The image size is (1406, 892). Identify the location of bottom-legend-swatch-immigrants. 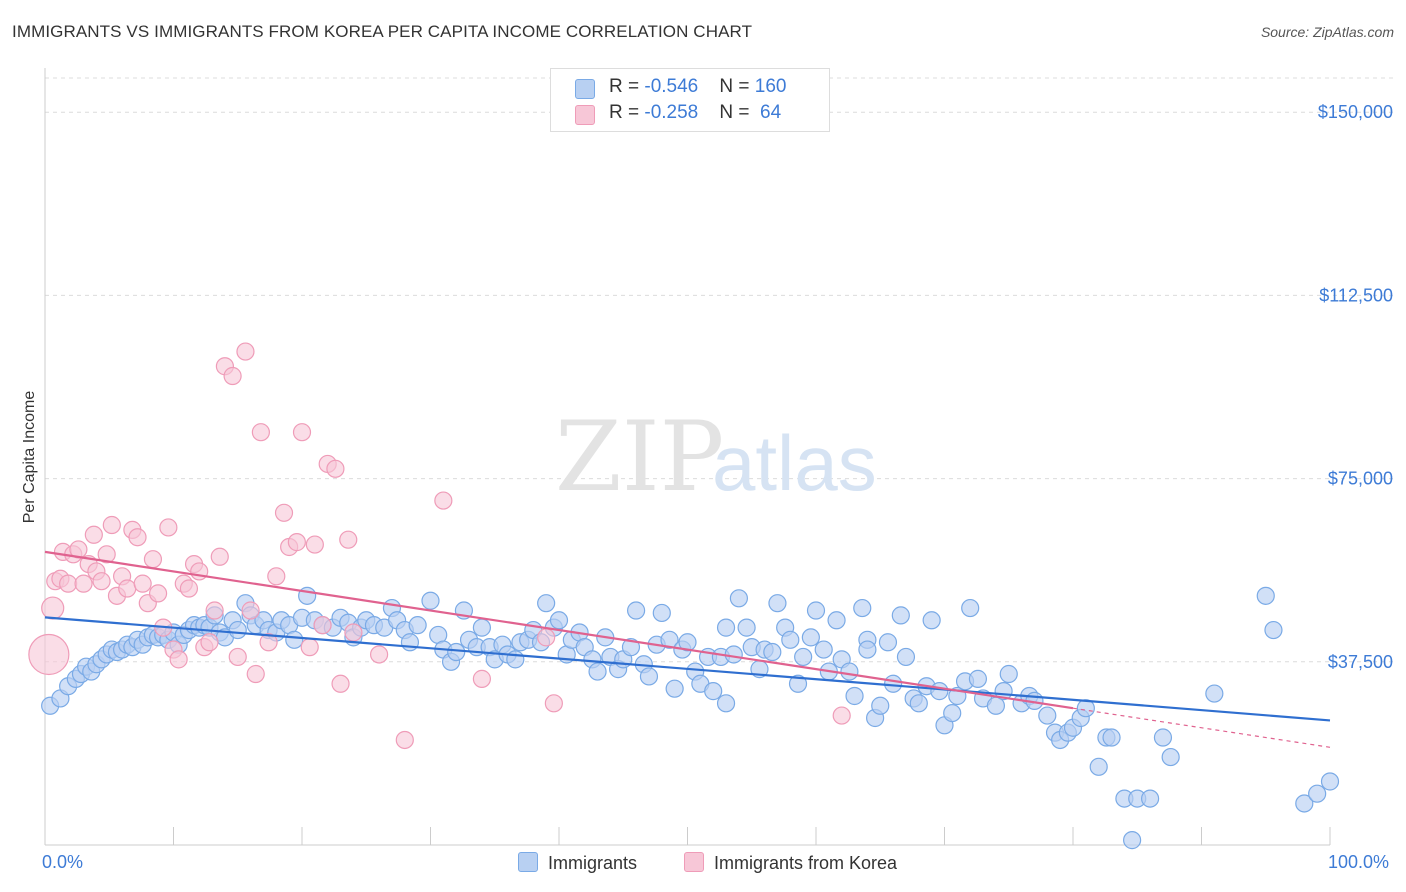
(528, 862).